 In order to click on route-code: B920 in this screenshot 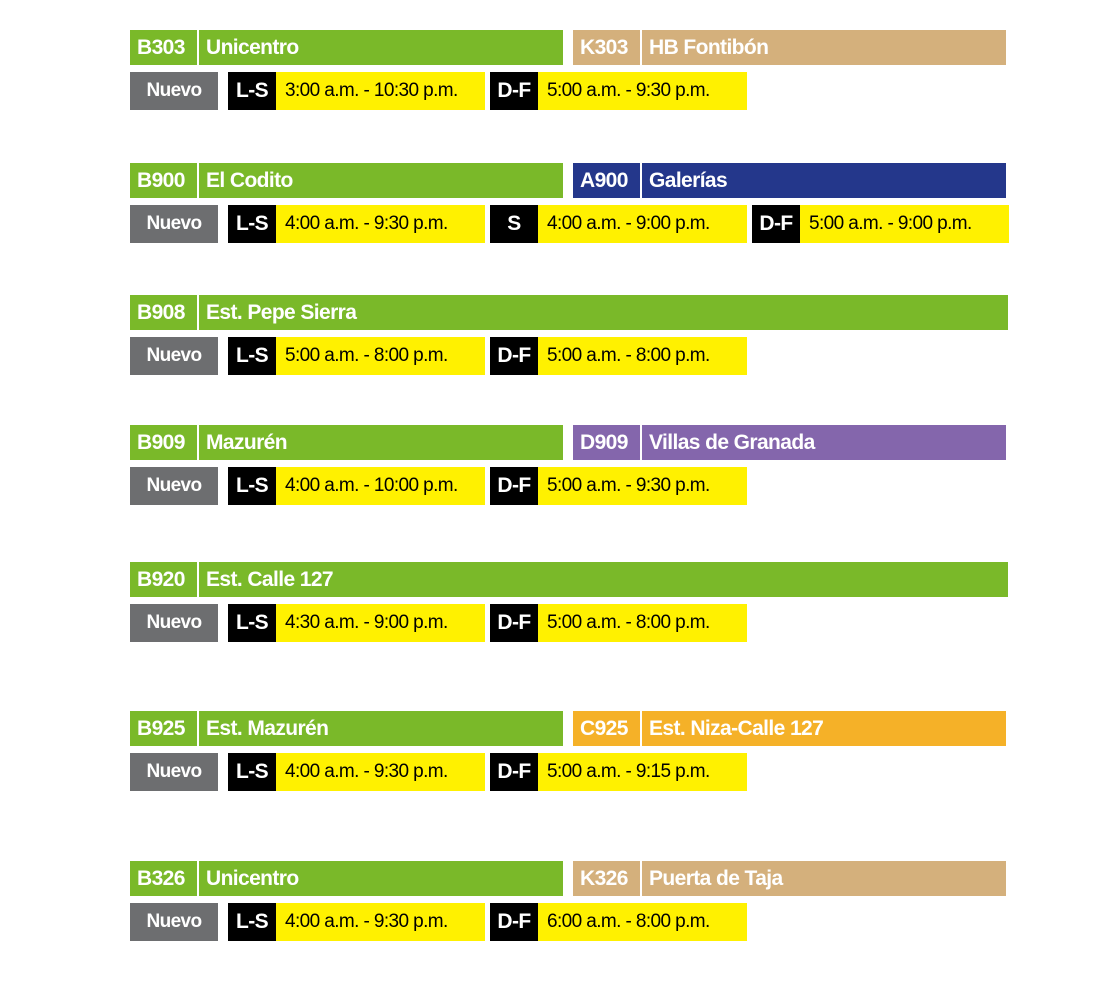, I will do `click(163, 579)`.